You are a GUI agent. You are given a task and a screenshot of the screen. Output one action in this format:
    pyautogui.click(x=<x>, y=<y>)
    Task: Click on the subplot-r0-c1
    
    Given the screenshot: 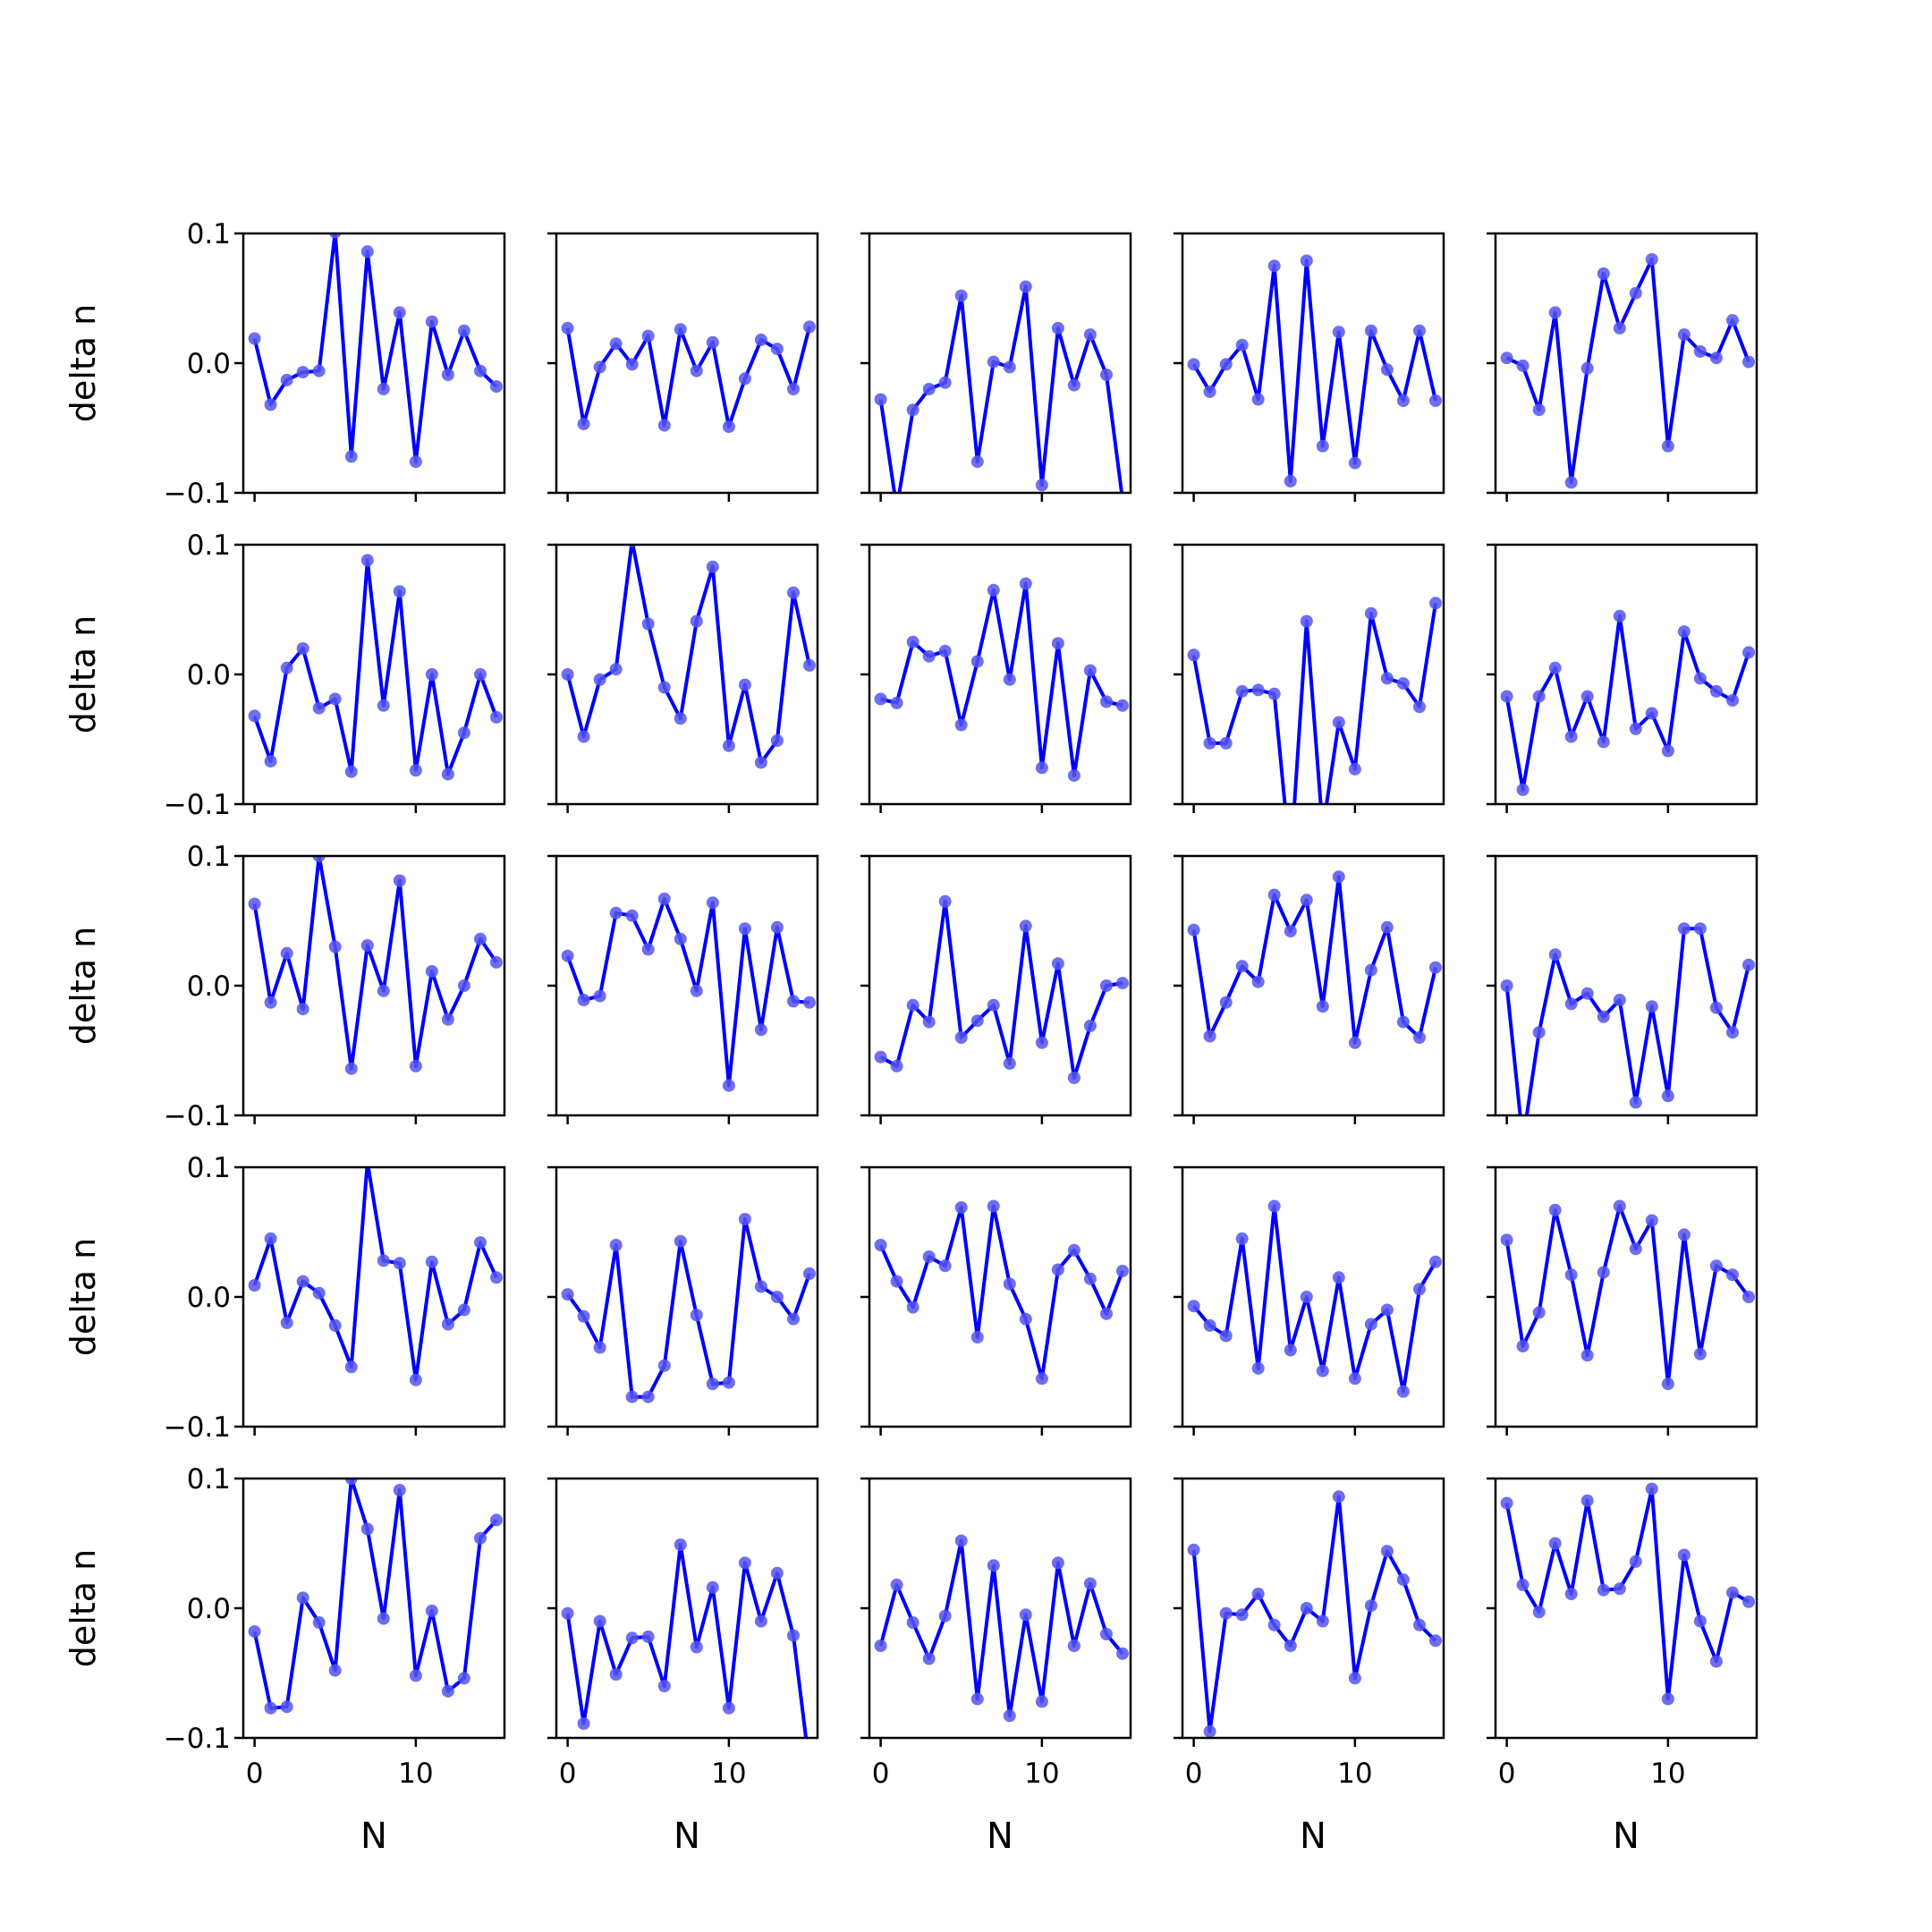 What is the action you would take?
    pyautogui.click(x=683, y=367)
    